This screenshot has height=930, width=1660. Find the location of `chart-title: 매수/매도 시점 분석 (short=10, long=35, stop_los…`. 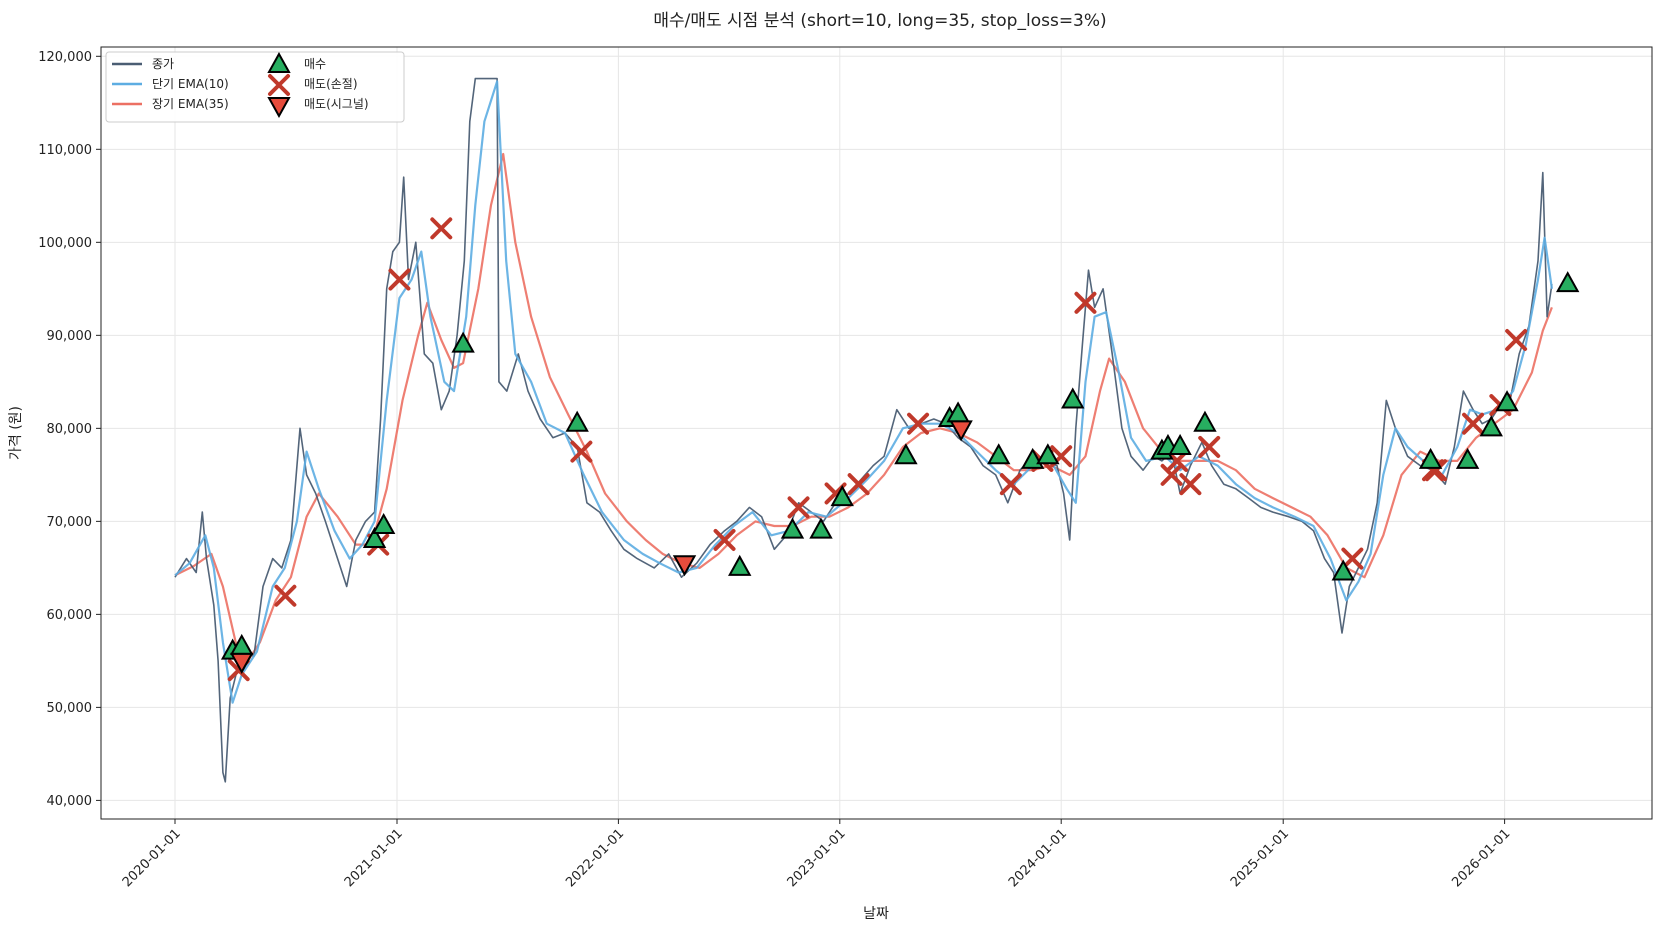

chart-title: 매수/매도 시점 분석 (short=10, long=35, stop_los… is located at coordinates (879, 21).